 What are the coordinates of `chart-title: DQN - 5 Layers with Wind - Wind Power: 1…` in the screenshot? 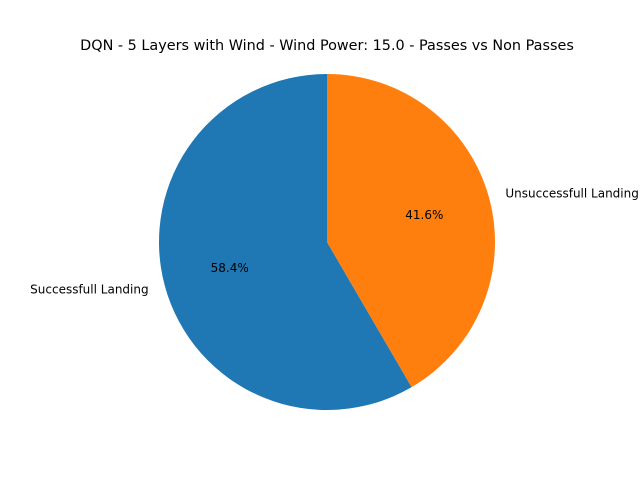 It's located at (327, 46).